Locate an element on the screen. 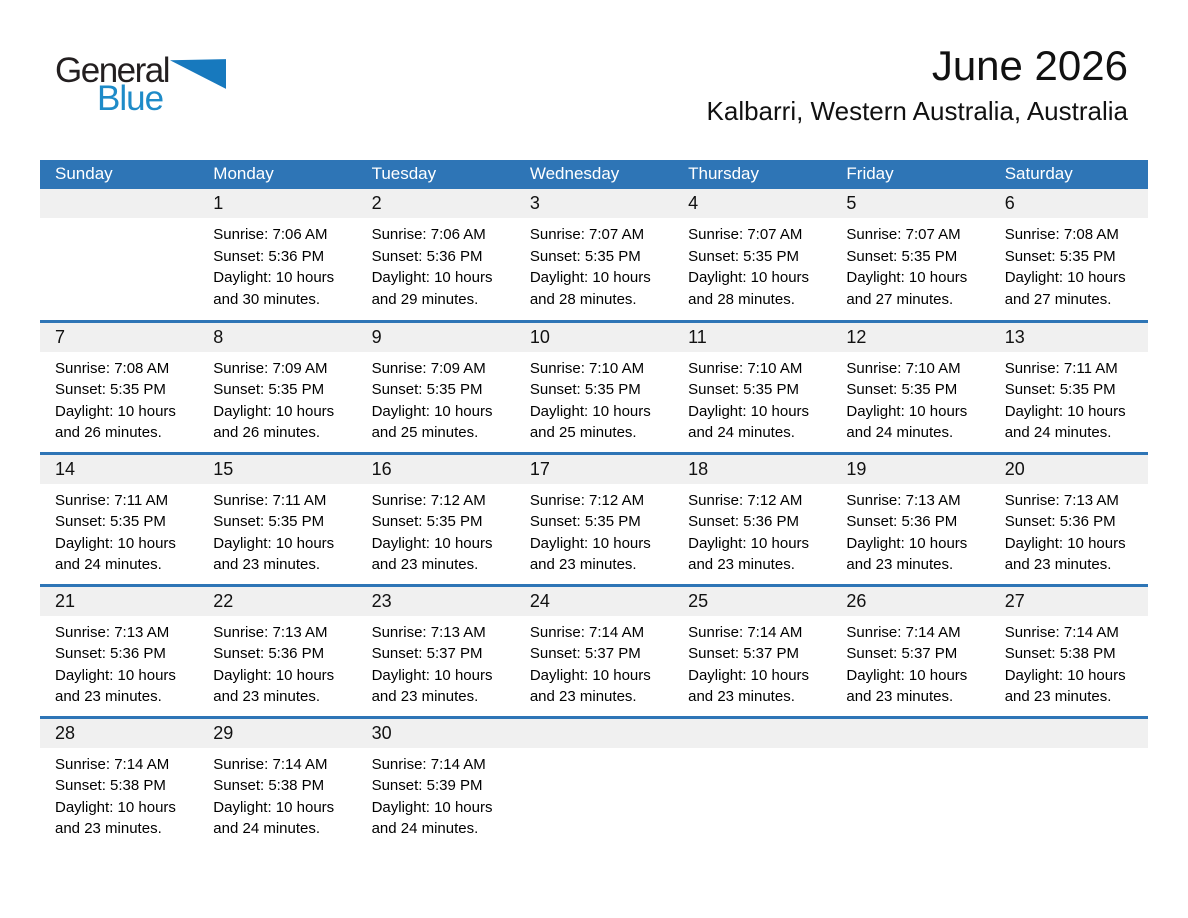 The height and width of the screenshot is (918, 1188). sunrise-text: Sunrise: 7:10 AM is located at coordinates (903, 368).